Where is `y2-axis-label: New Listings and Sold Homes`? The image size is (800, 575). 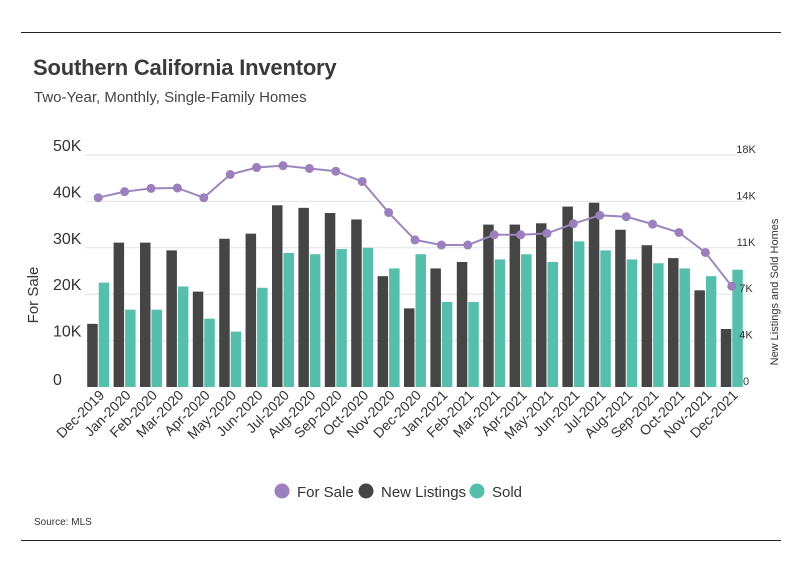
y2-axis-label: New Listings and Sold Homes is located at coordinates (775, 291).